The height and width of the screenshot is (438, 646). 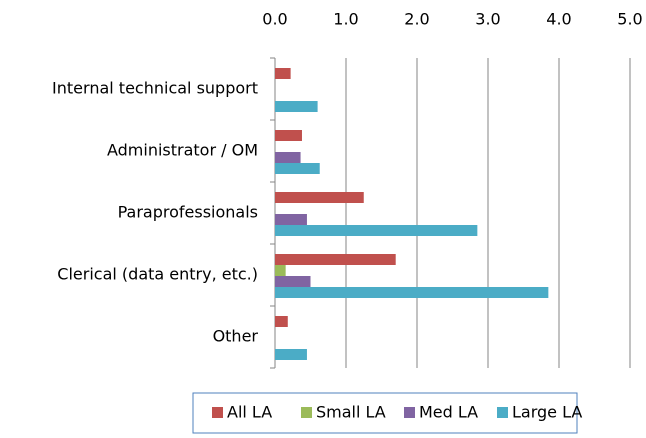 I want to click on y-tick-label: Internal technical support, so click(x=155, y=88).